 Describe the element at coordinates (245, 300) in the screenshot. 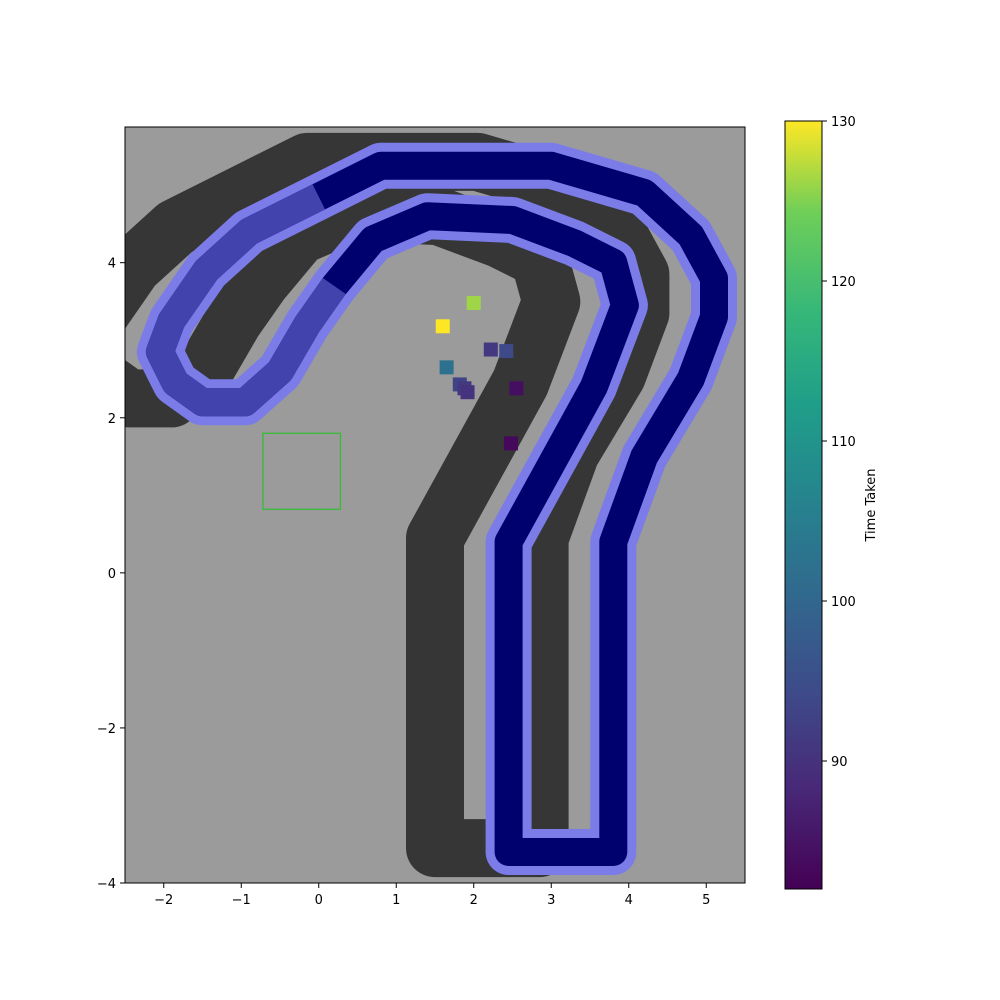

I see `track-surface-light` at that location.